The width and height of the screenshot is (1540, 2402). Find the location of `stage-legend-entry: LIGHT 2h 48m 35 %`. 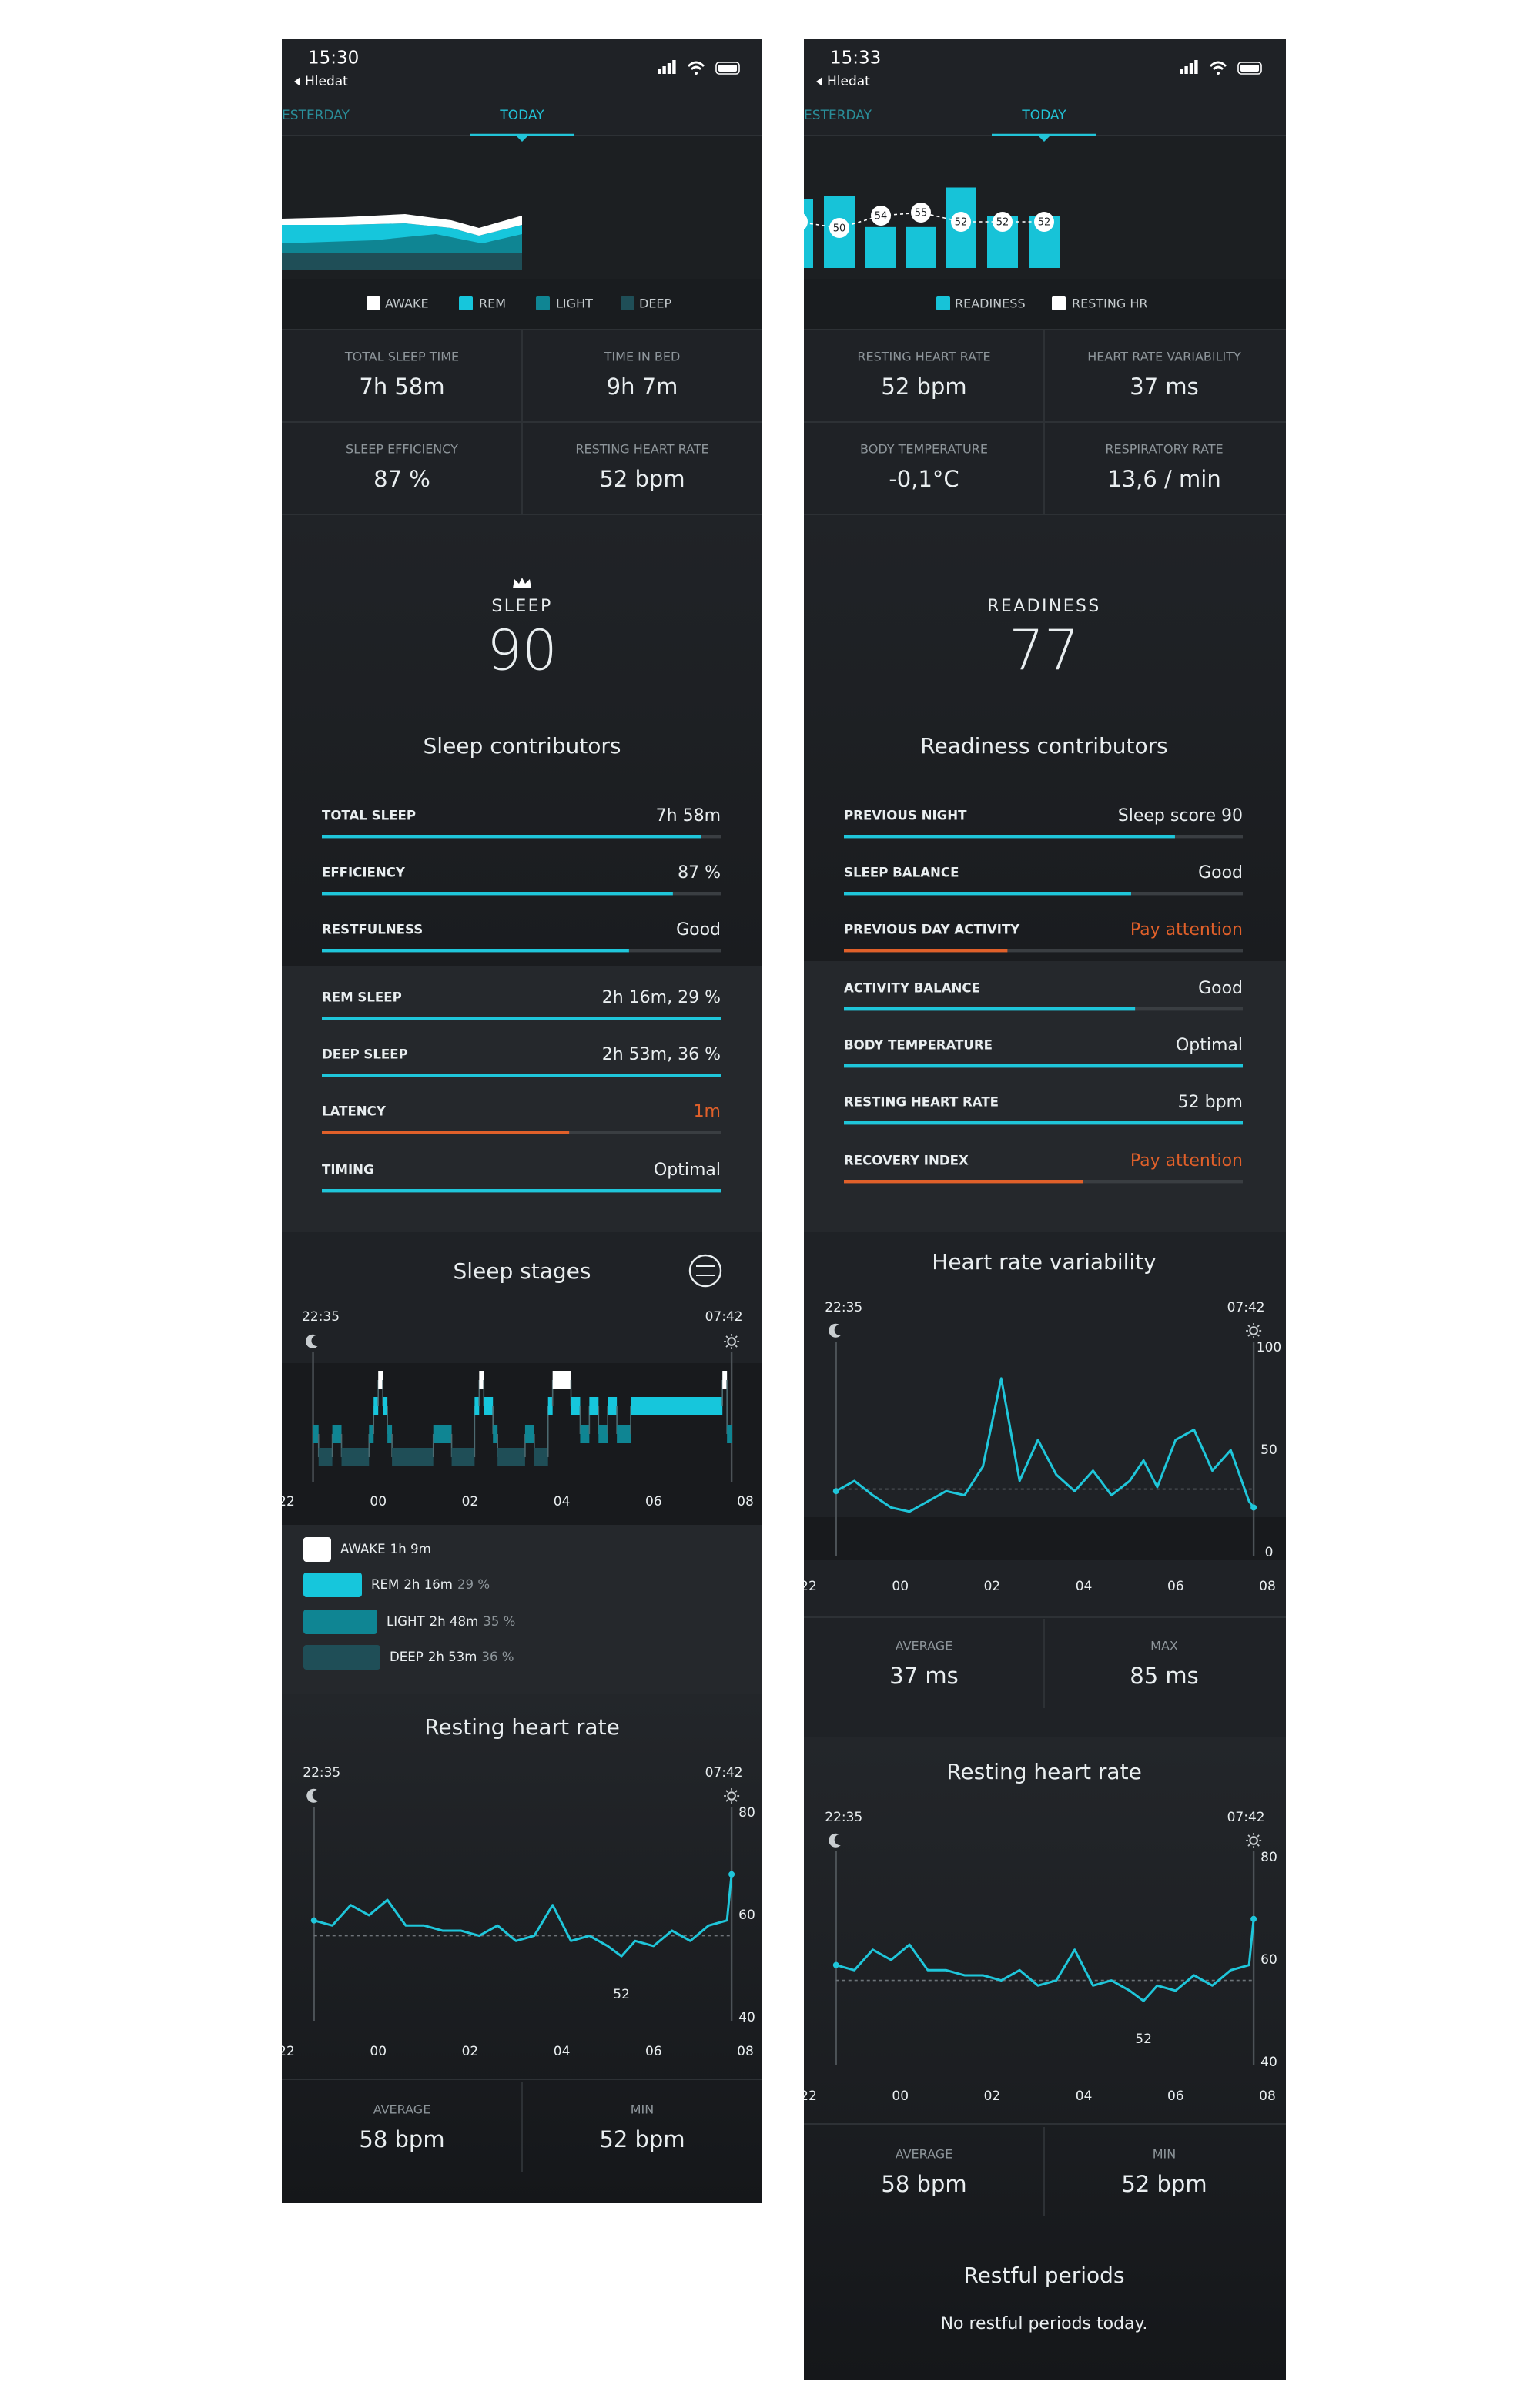

stage-legend-entry: LIGHT 2h 48m 35 % is located at coordinates (451, 1621).